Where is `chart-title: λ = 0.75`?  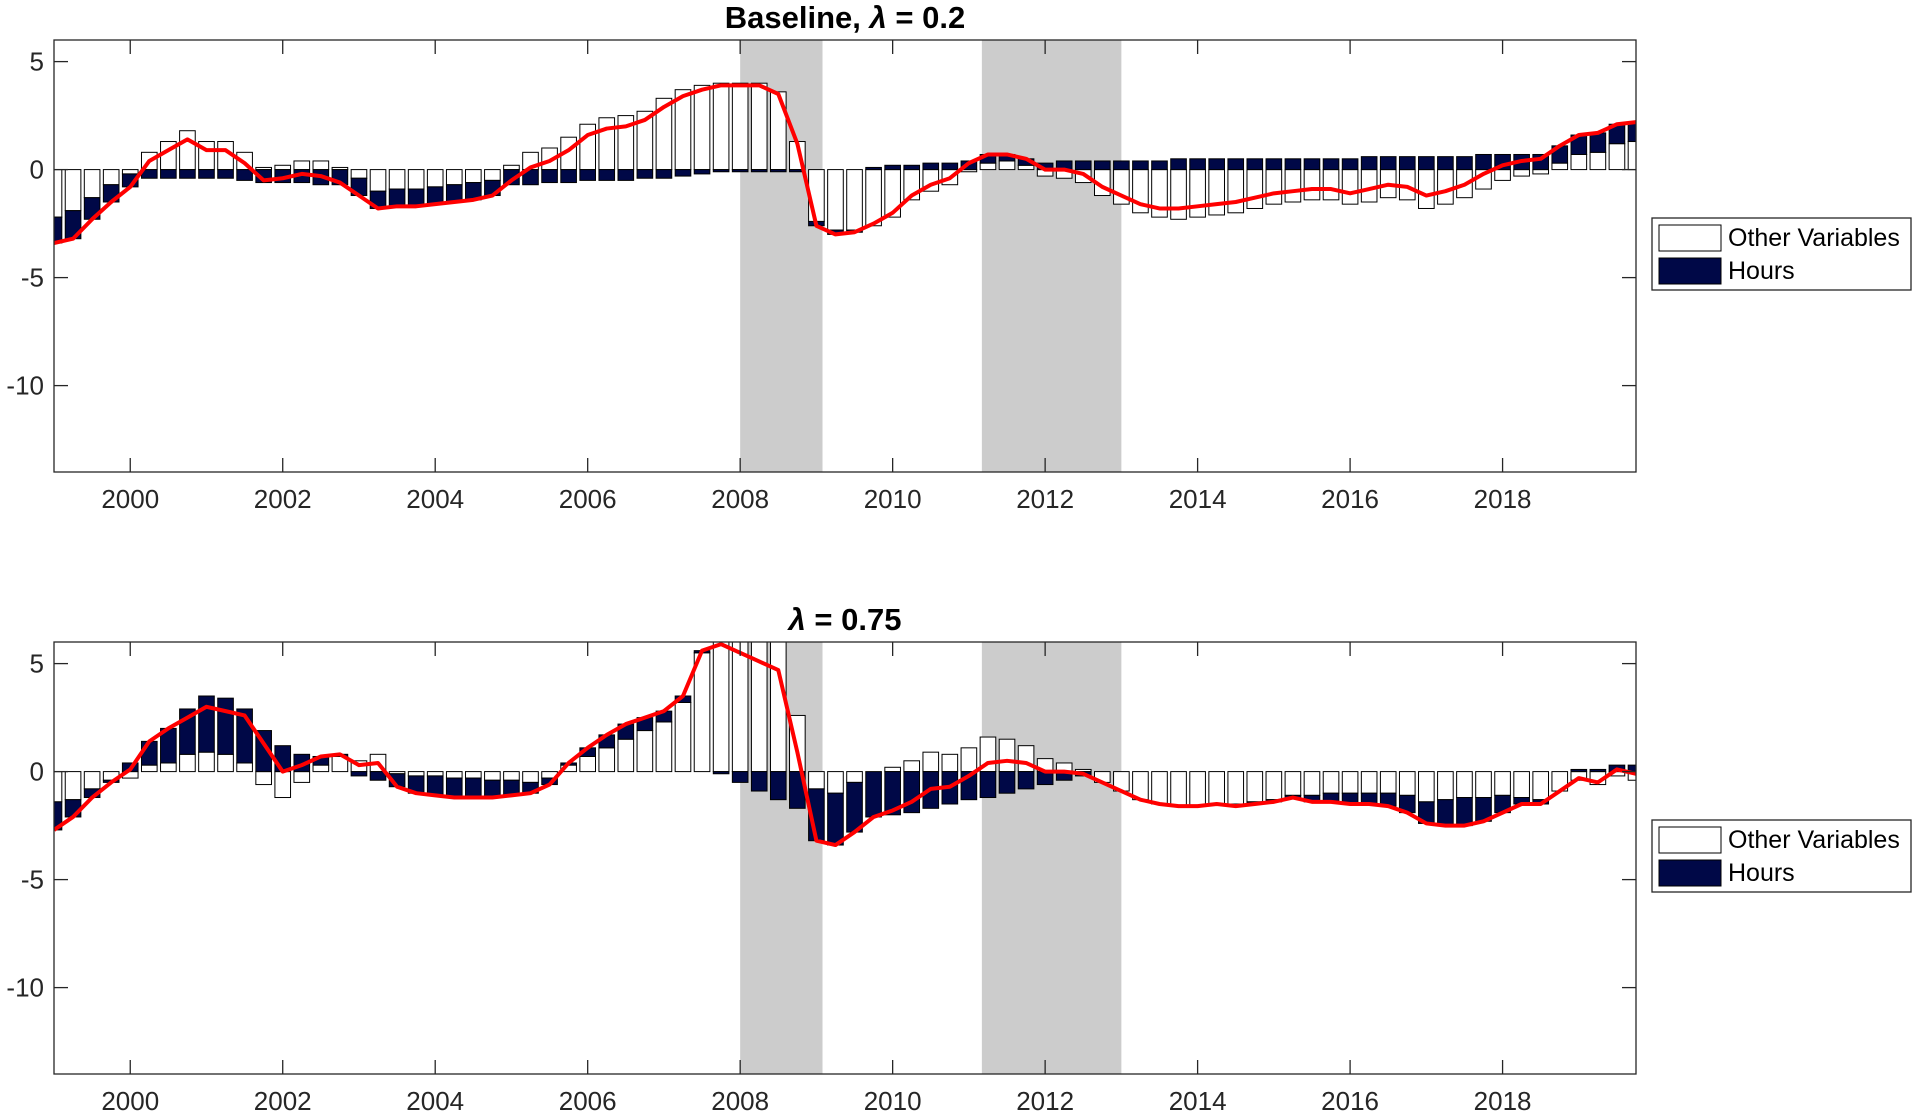
chart-title: λ = 0.75 is located at coordinates (844, 619).